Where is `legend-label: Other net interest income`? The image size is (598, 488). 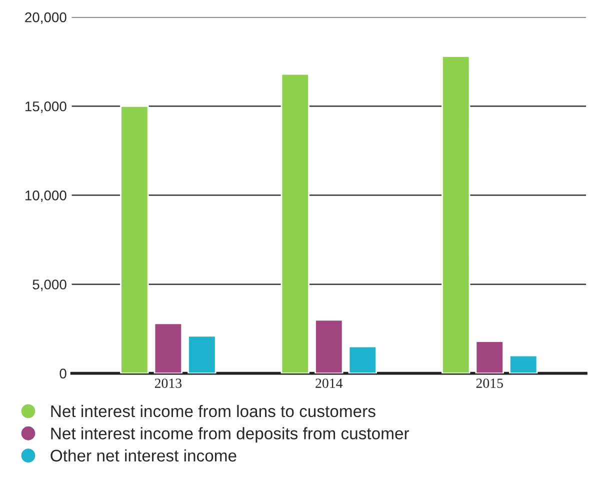
legend-label: Other net interest income is located at coordinates (143, 455).